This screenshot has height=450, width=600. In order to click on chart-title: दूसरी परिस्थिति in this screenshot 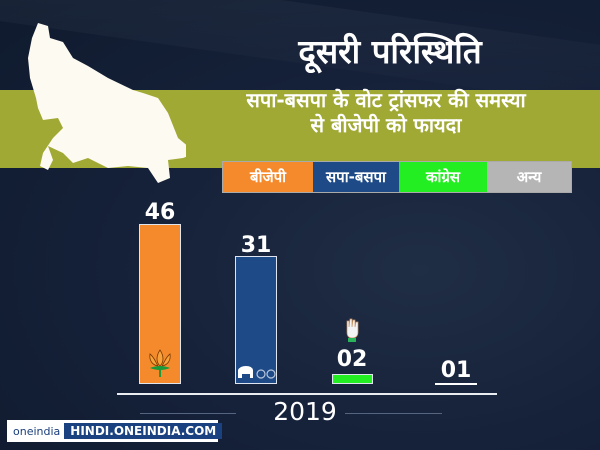, I will do `click(390, 51)`.